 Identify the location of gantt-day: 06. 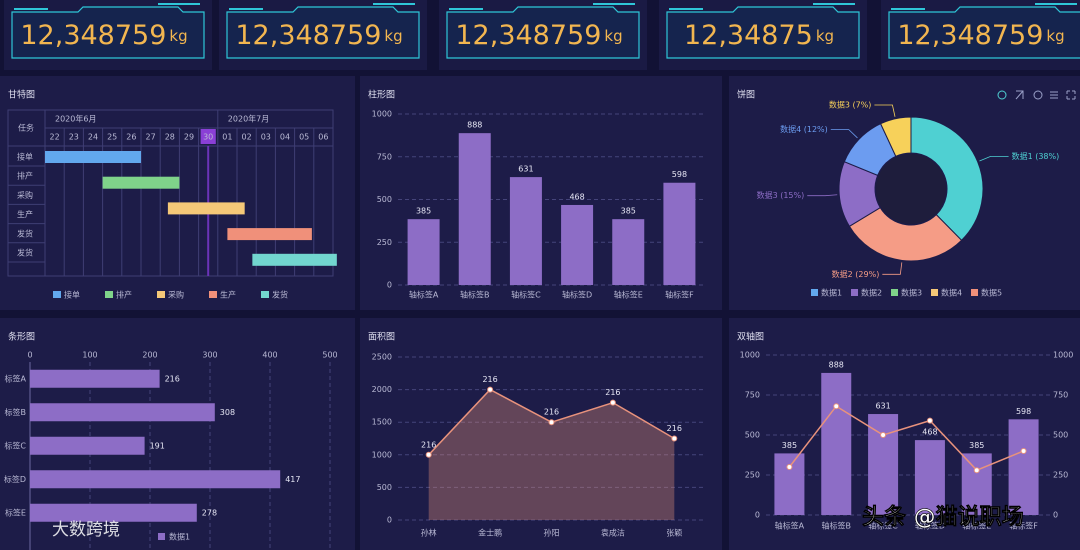
(323, 137).